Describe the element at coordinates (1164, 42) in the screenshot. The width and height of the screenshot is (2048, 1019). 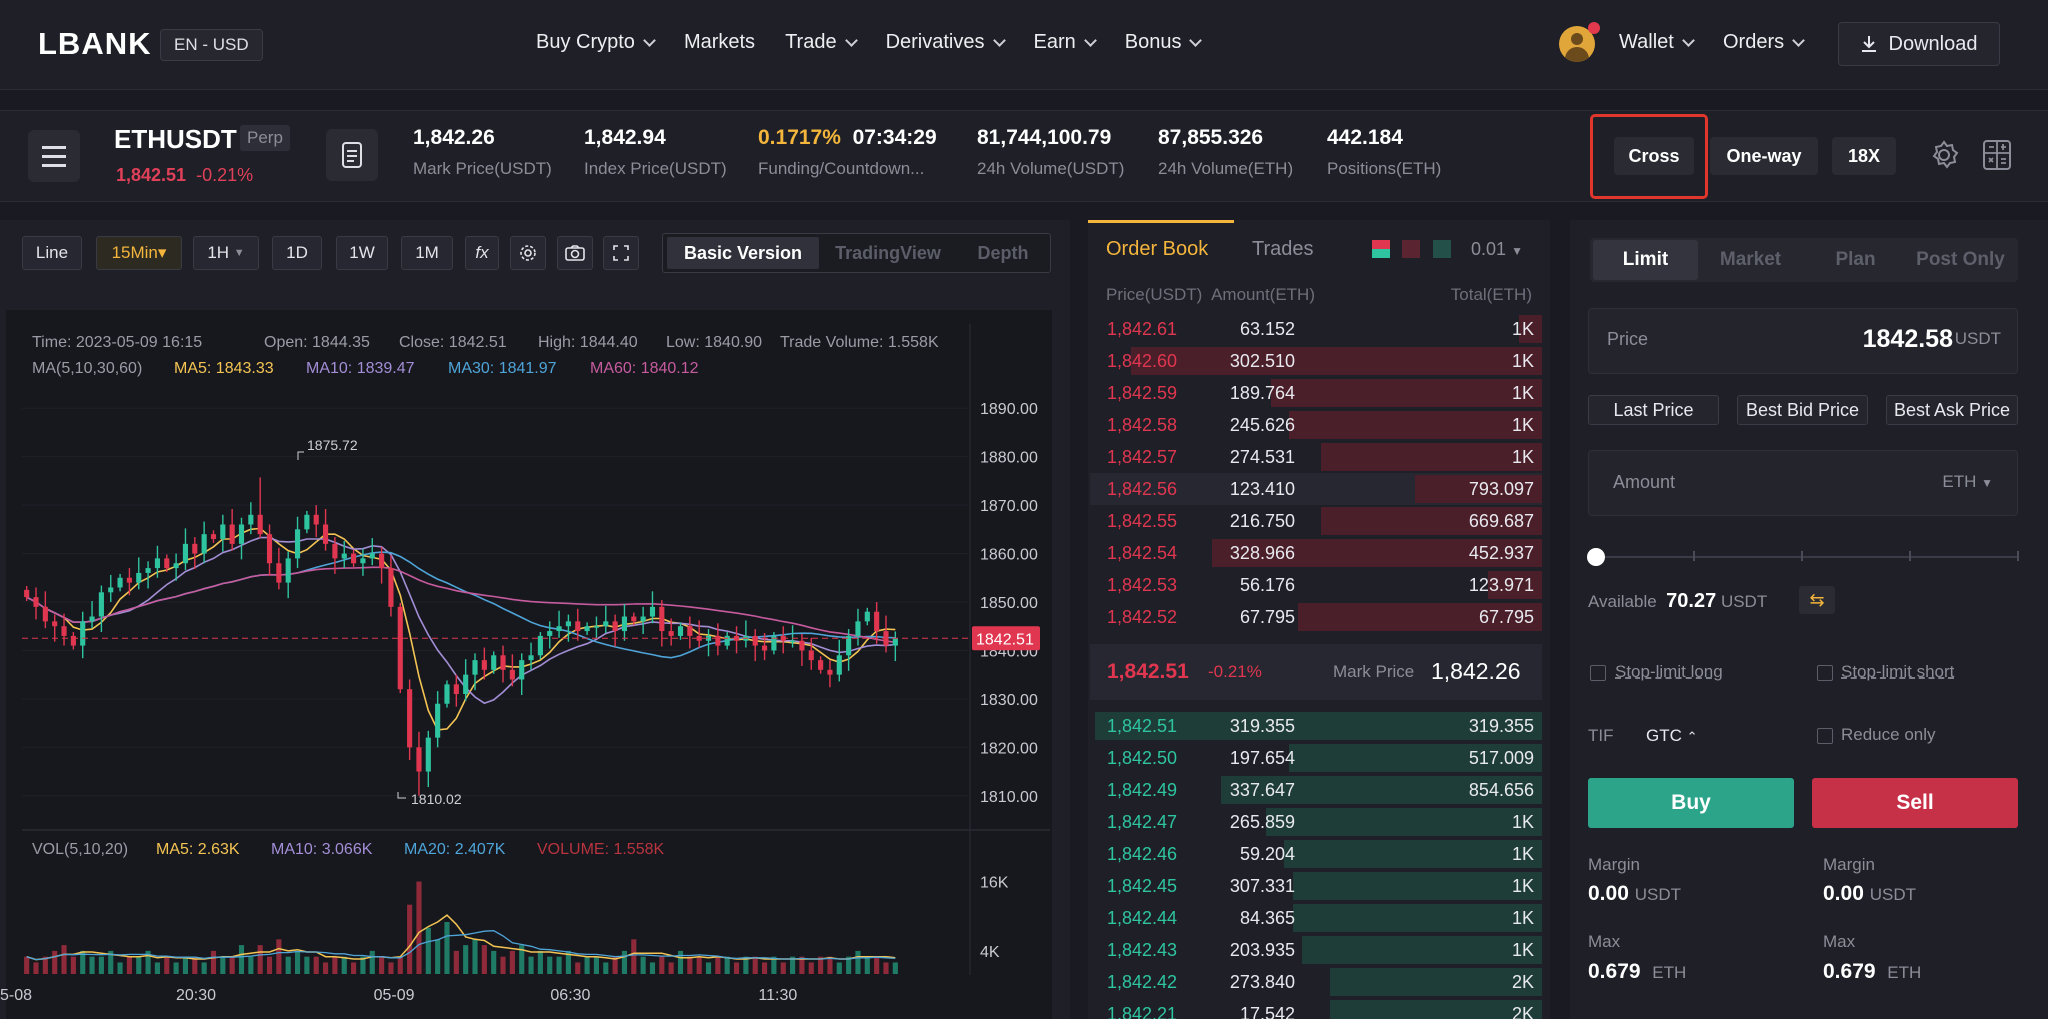
I see `menu-bonus: Bonus` at that location.